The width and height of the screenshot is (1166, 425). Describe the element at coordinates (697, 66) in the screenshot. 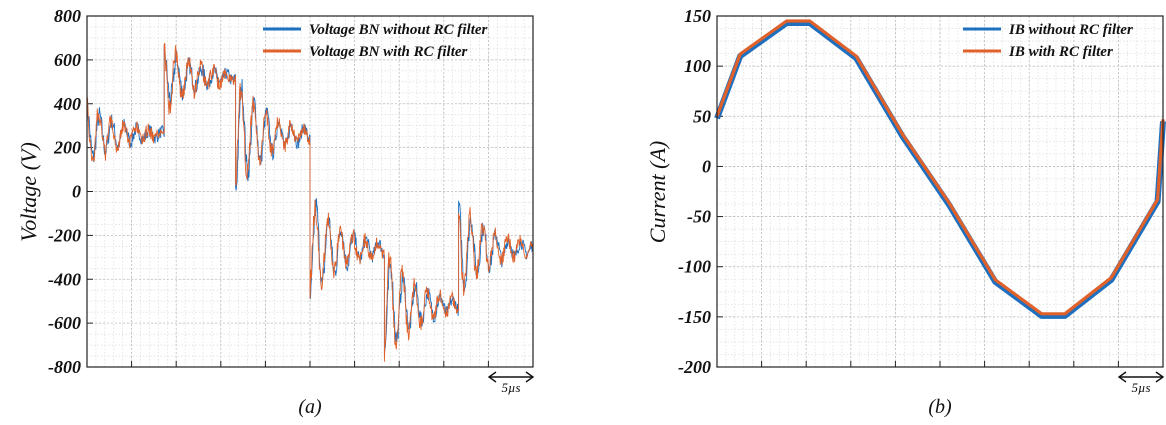

I see `y-tick-label: 100` at that location.